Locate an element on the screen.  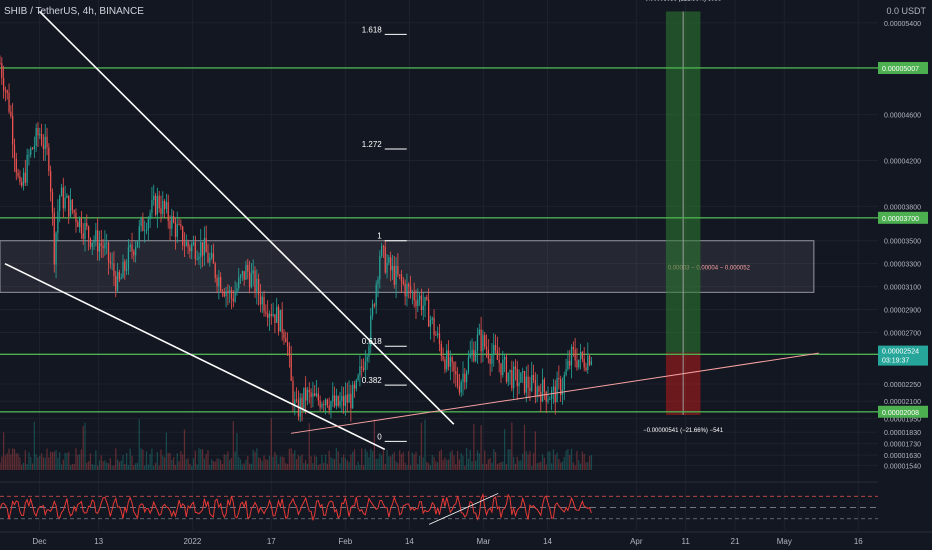
price-tick-label: 0.00002250 is located at coordinates (902, 385).